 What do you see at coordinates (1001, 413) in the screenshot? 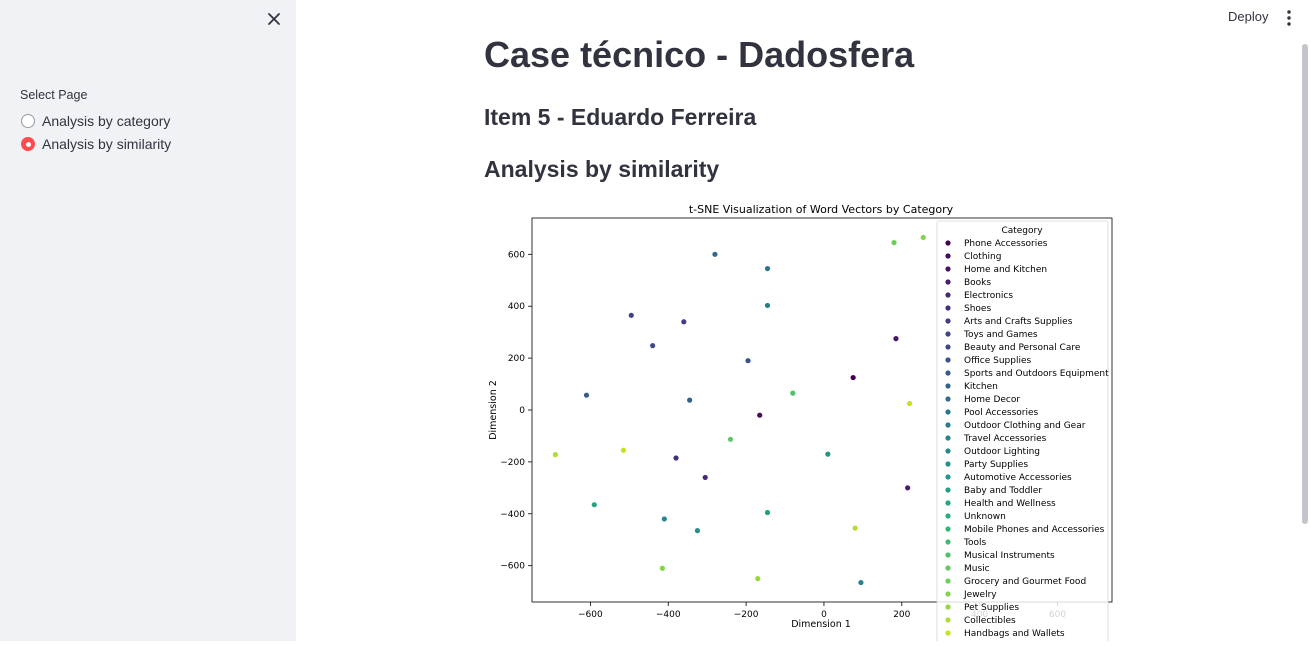
I see `legend-entry: Pool Accessories` at bounding box center [1001, 413].